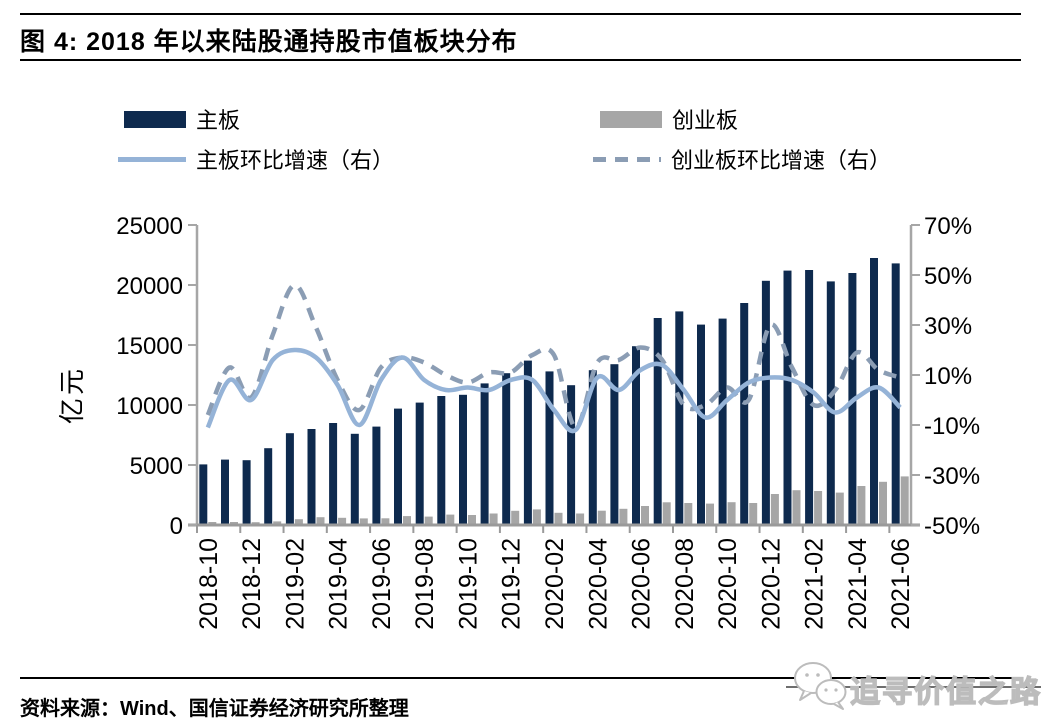  I want to click on line-chinext-growth, so click(553, 356).